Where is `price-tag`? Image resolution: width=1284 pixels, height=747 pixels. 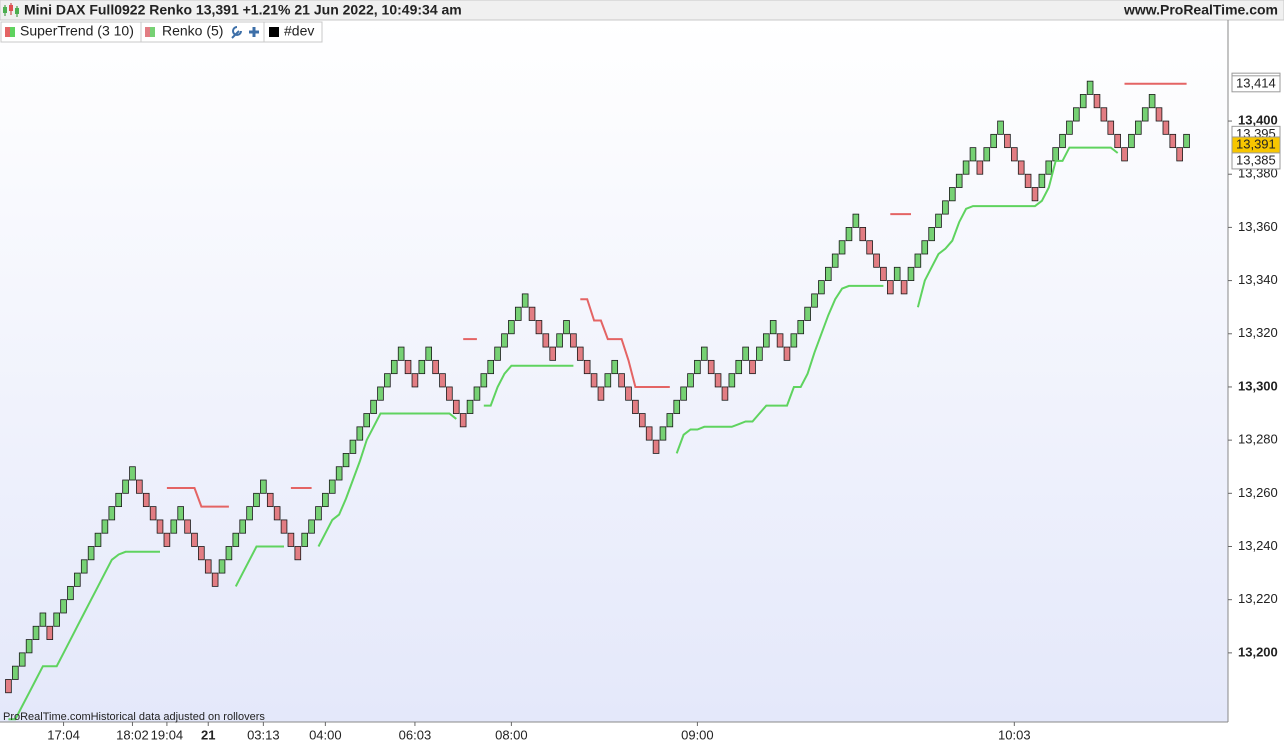
price-tag is located at coordinates (1256, 161).